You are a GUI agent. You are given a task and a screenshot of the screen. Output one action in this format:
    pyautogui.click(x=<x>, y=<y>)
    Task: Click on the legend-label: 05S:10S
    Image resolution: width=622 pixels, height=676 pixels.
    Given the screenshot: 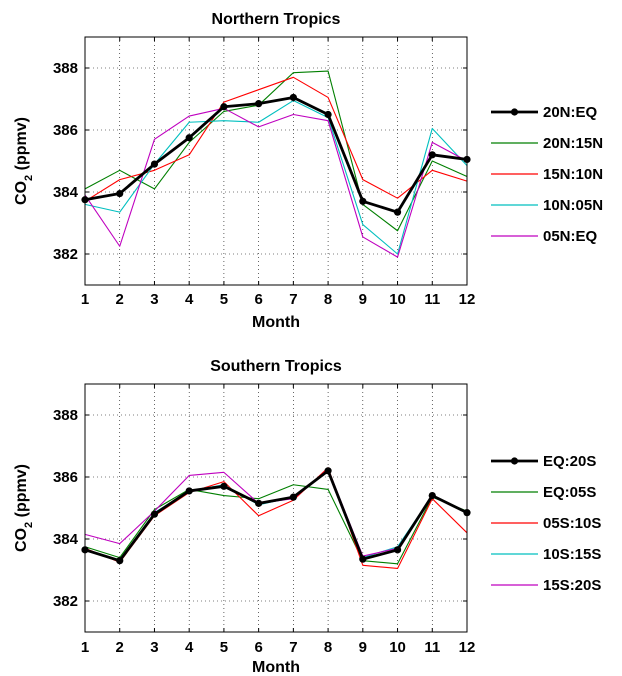 What is the action you would take?
    pyautogui.click(x=572, y=523)
    